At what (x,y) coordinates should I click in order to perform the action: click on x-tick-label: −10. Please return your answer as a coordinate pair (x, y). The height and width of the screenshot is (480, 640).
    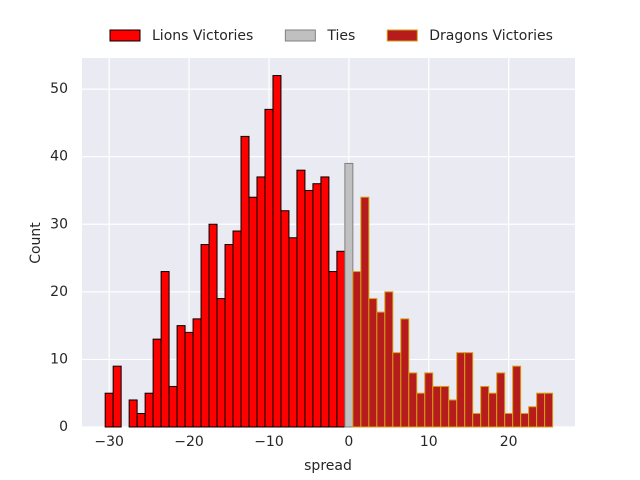
    Looking at the image, I should click on (269, 442).